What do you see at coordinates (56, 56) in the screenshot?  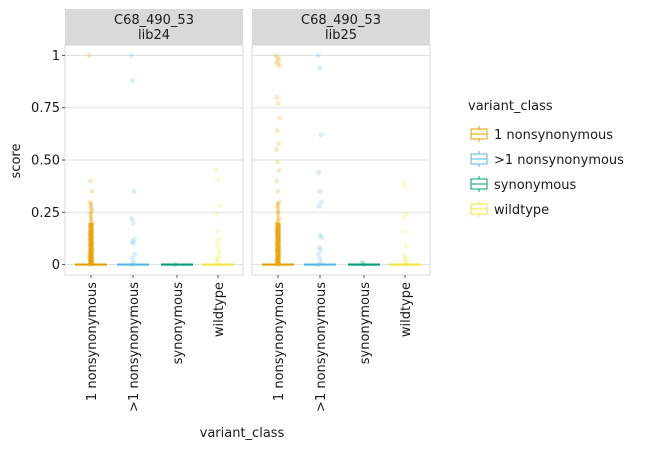 I see `y-tick-label: 1` at bounding box center [56, 56].